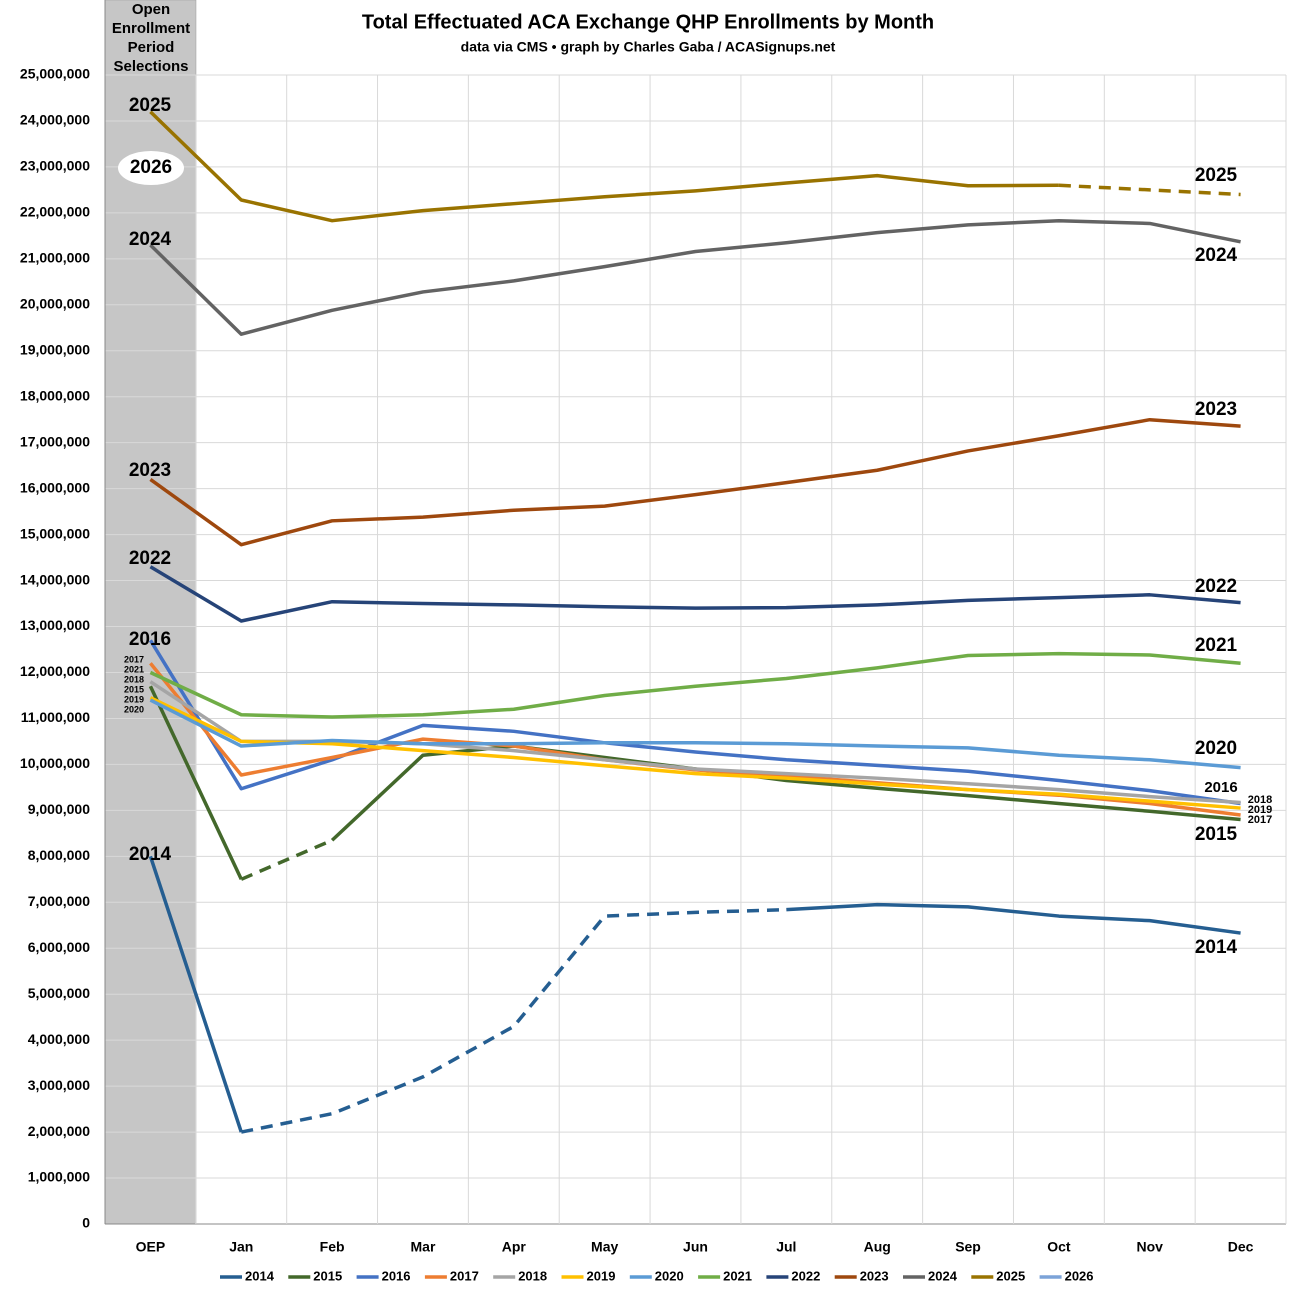 The width and height of the screenshot is (1297, 1297). I want to click on series-label-left: 2015, so click(134, 689).